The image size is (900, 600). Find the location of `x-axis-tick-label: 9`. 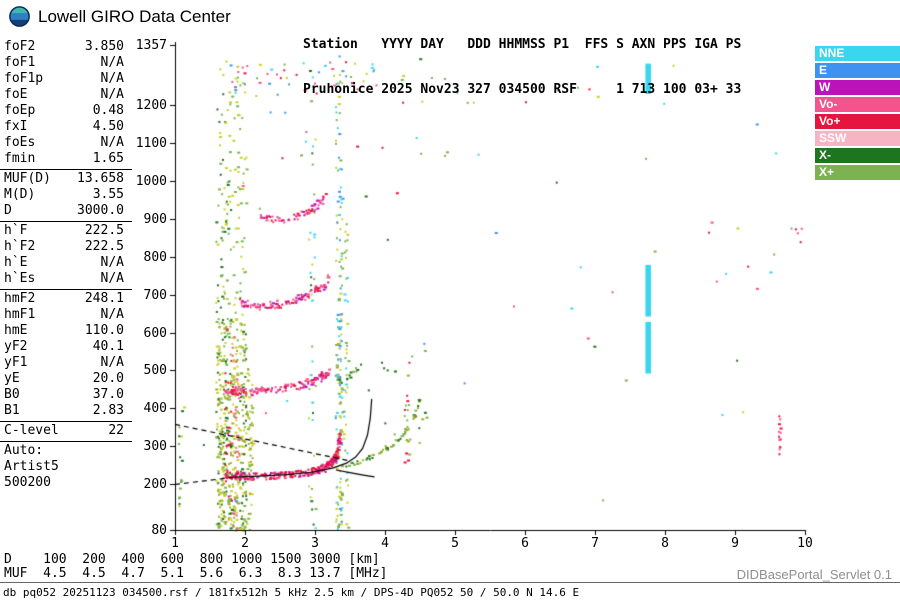

x-axis-tick-label: 9 is located at coordinates (735, 543).